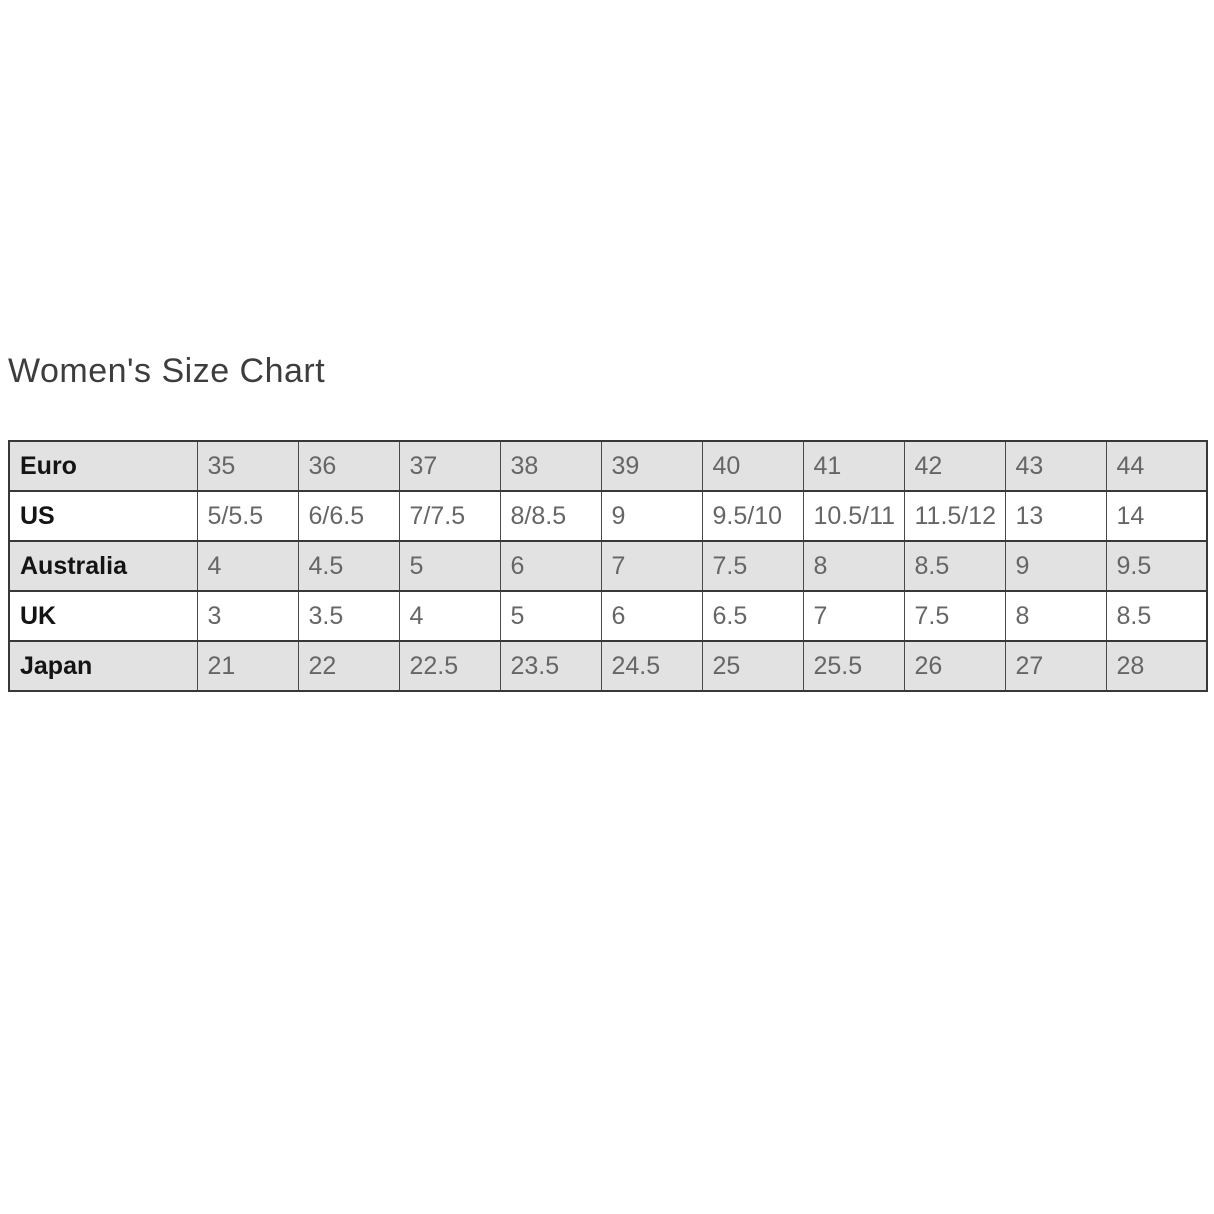 This screenshot has width=1214, height=1214. Describe the element at coordinates (247, 616) in the screenshot. I see `size-cell: 3` at that location.